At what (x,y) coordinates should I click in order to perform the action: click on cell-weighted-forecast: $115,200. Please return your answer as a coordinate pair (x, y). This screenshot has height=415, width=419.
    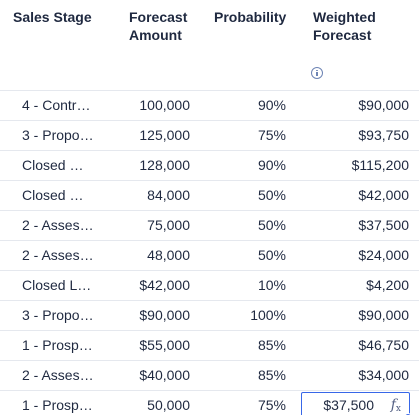
    Looking at the image, I should click on (380, 165).